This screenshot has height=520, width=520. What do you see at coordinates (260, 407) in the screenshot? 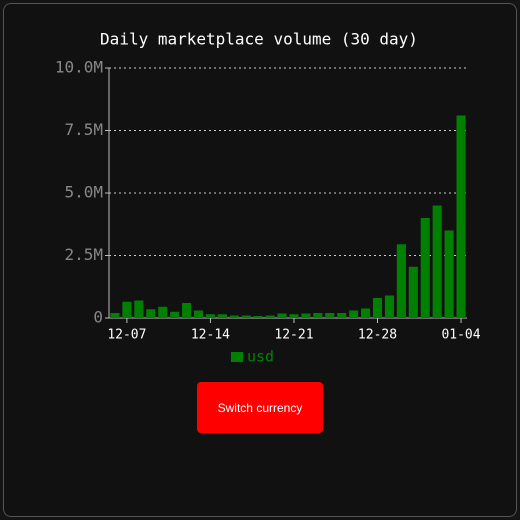
I see `switch-currency-button: Switch currency` at bounding box center [260, 407].